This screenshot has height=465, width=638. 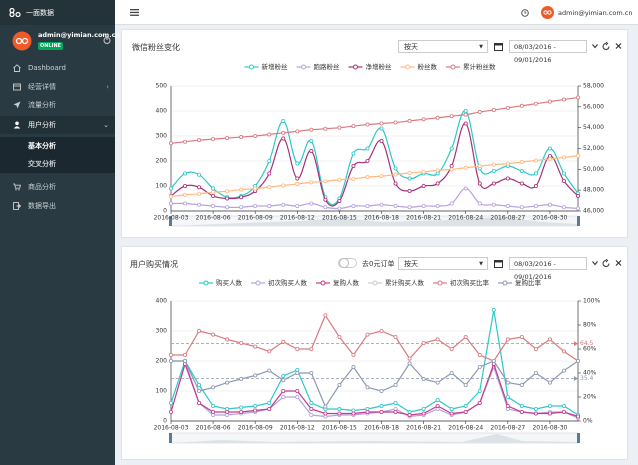 What do you see at coordinates (481, 264) in the screenshot?
I see `caret: ▼` at bounding box center [481, 264].